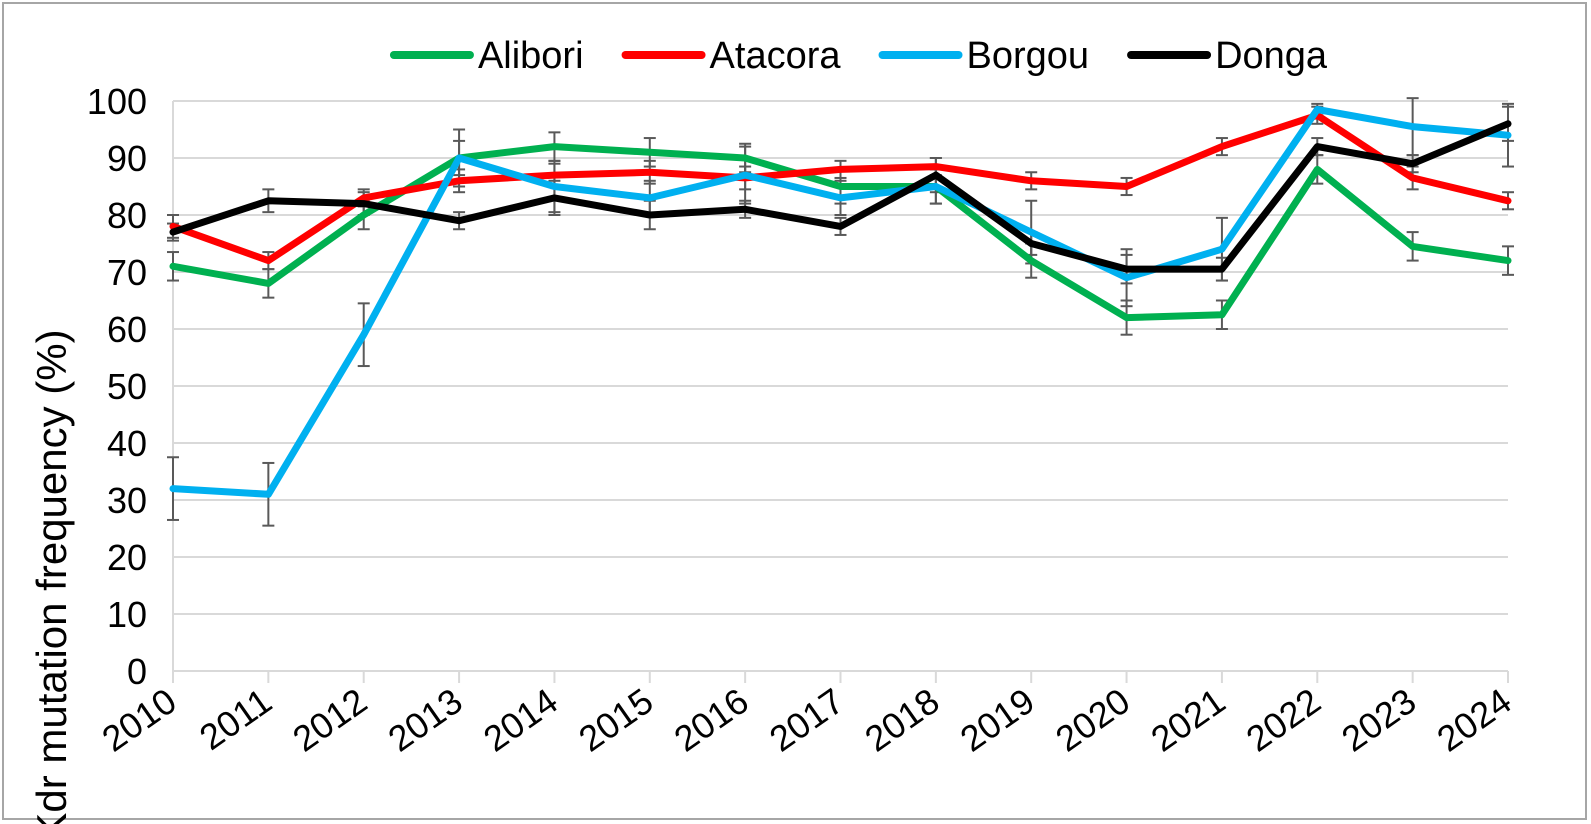 The width and height of the screenshot is (1591, 824). What do you see at coordinates (127, 386) in the screenshot?
I see `y-tick-label: 50` at bounding box center [127, 386].